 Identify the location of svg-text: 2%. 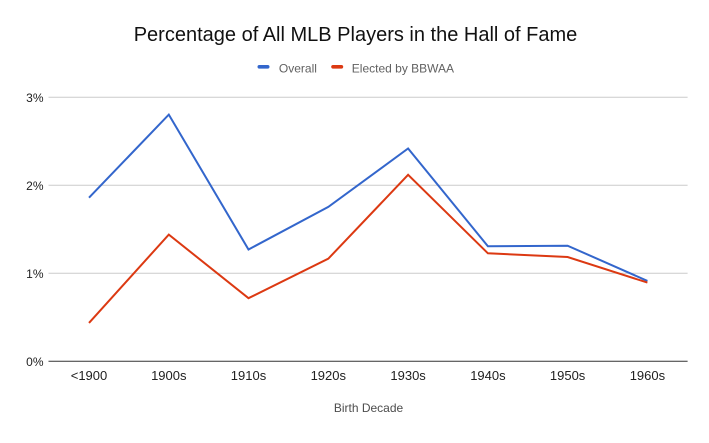
(35, 186).